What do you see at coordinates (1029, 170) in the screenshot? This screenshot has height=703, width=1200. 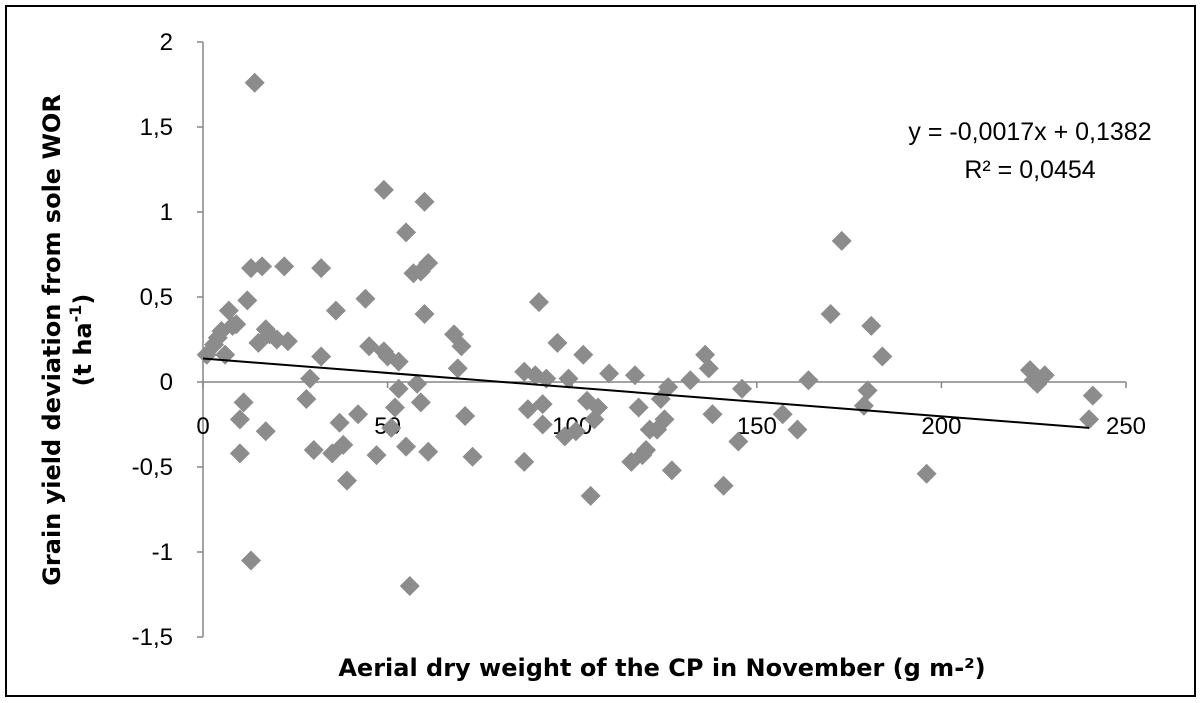 I see `r-squared-label: R² = 0,0454` at bounding box center [1029, 170].